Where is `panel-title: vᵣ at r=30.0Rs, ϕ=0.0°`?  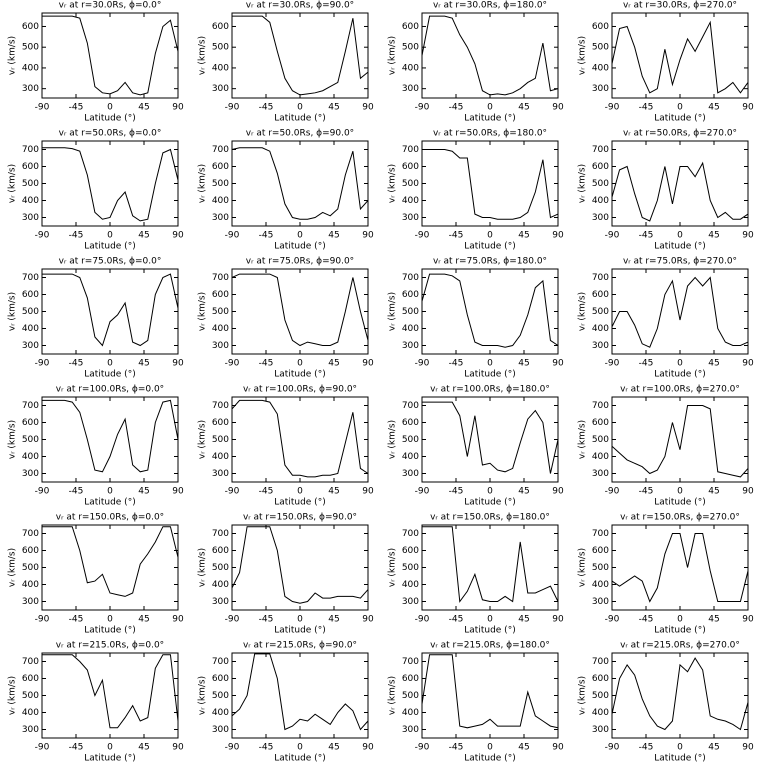 panel-title: vᵣ at r=30.0Rs, ϕ=0.0° is located at coordinates (110, 6).